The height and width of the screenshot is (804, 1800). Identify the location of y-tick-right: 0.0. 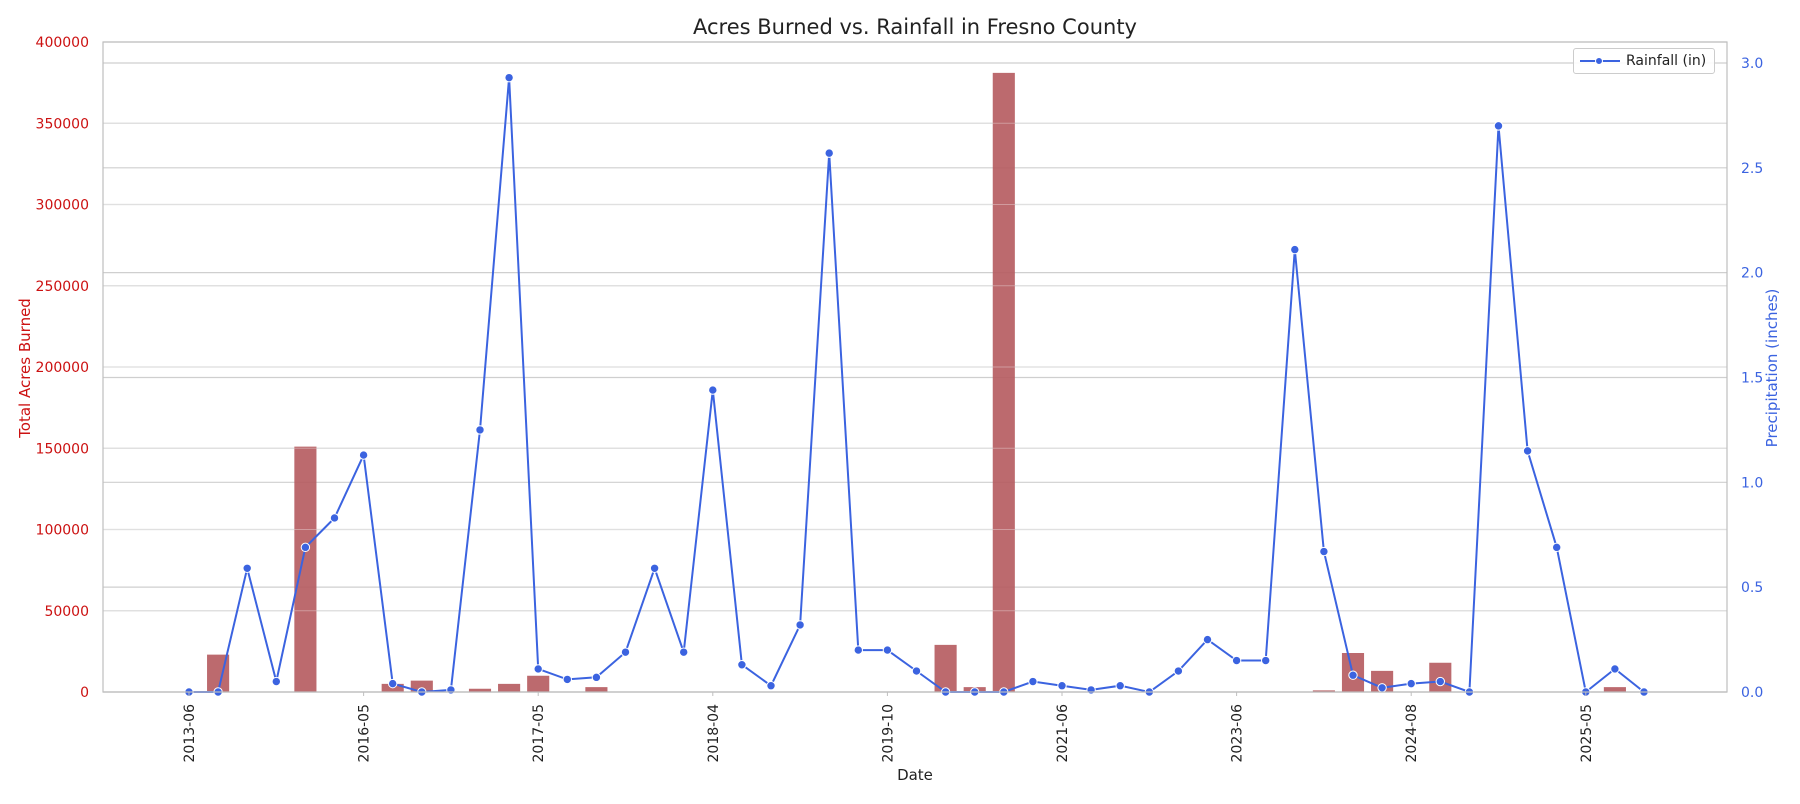
(1752, 693).